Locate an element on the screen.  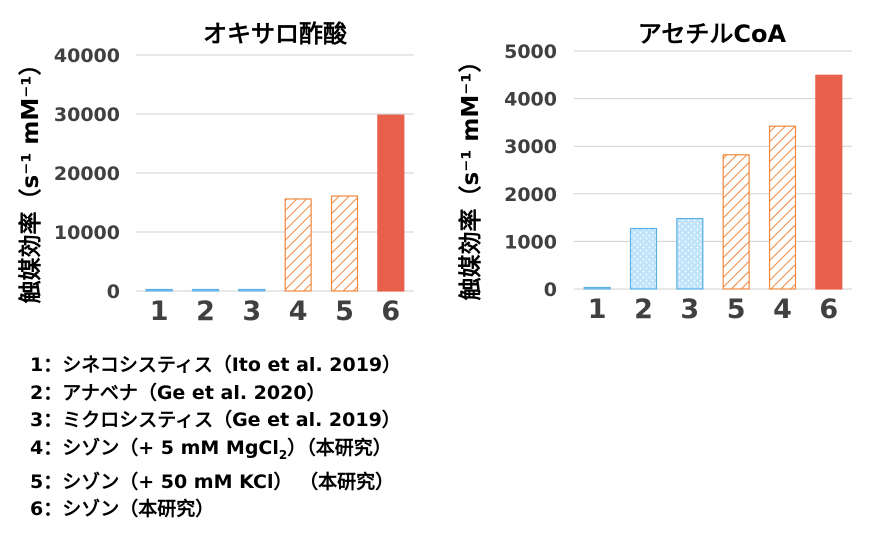
legend-item-6: 6：シゾン（本研究） is located at coordinates (122, 509).